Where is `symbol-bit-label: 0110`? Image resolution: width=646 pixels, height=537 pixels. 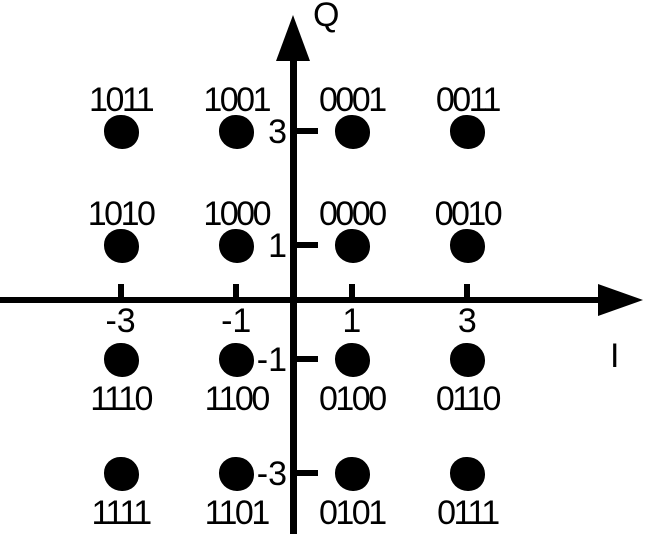
symbol-bit-label: 0110 is located at coordinates (468, 398).